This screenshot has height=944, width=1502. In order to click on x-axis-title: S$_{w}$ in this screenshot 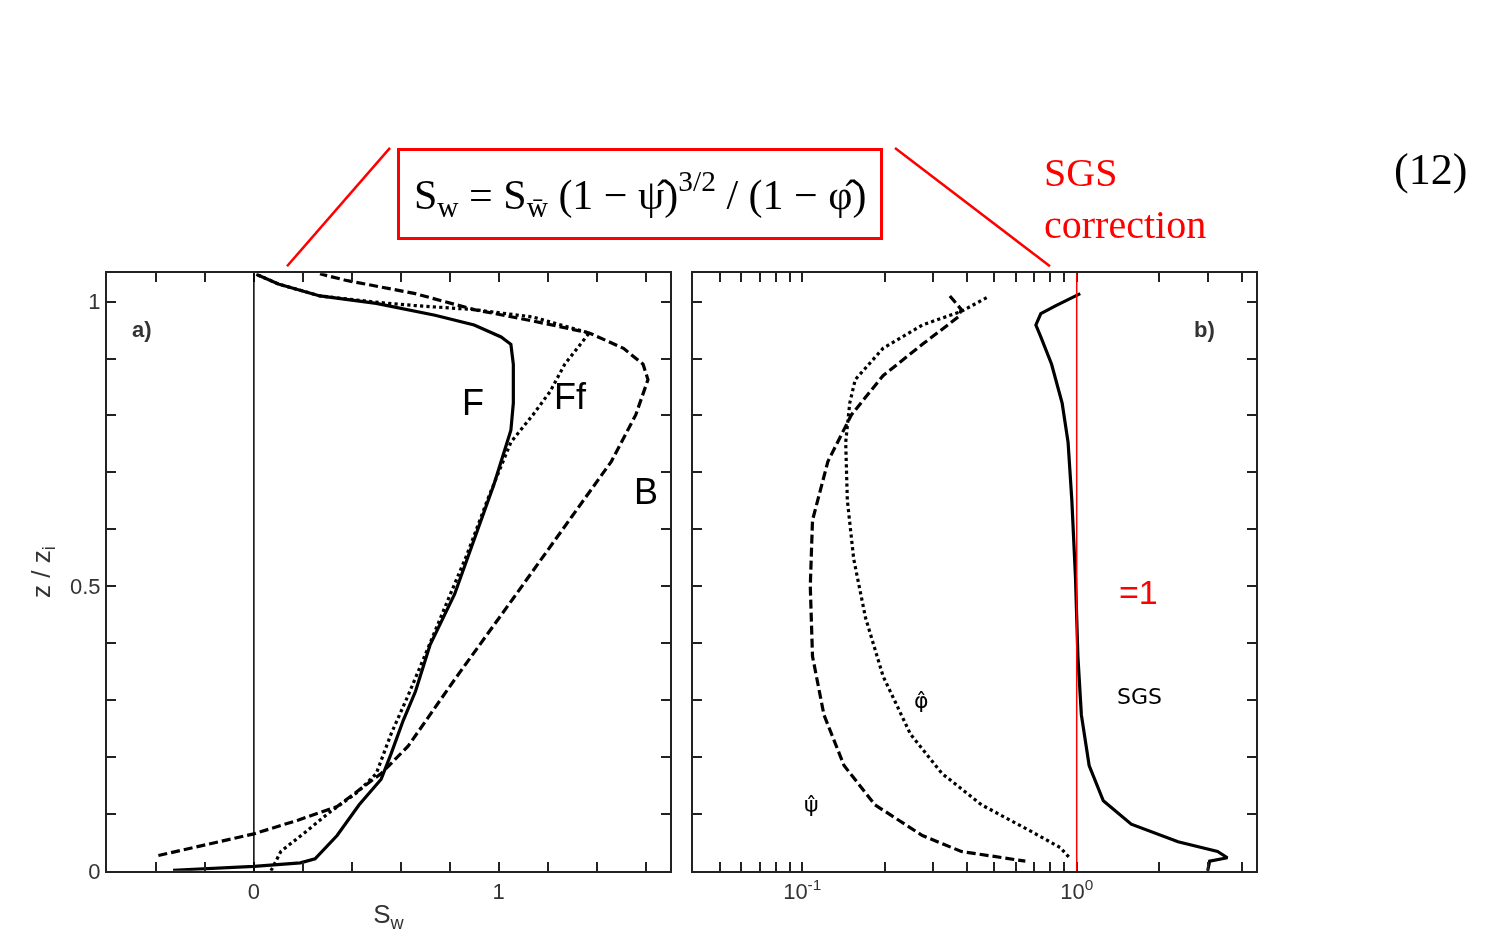, I will do `click(389, 916)`.